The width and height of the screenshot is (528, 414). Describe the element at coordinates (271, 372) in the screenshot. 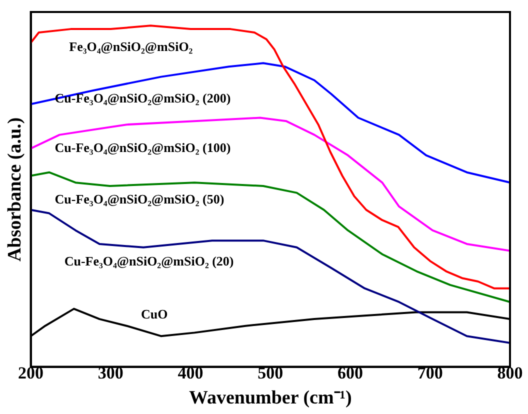

I see `x-tick-label: 500` at that location.